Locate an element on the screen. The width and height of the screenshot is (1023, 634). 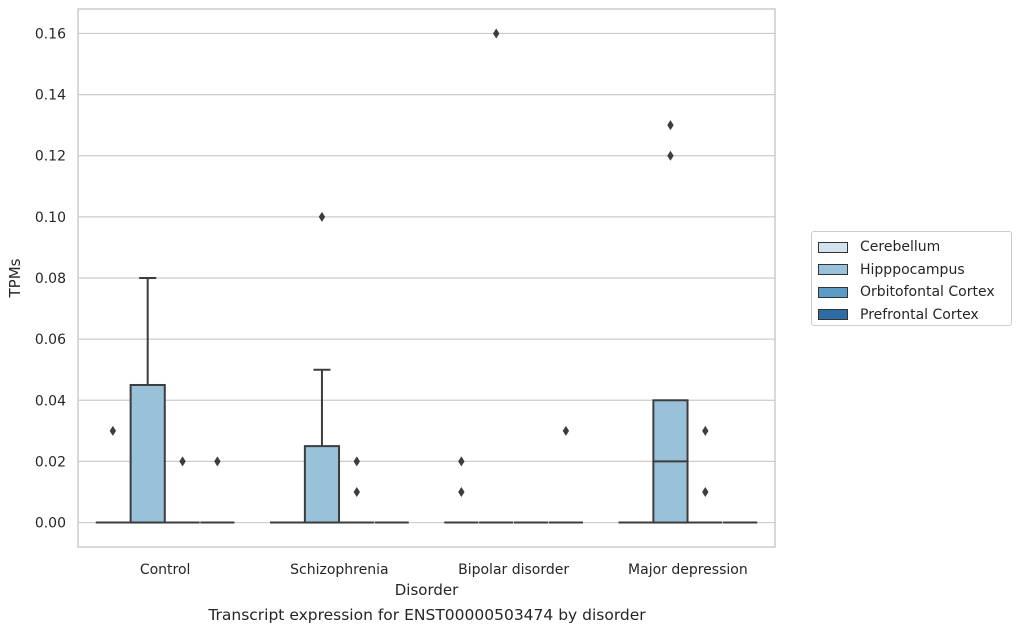
x-tick-label: Major depression is located at coordinates (688, 570).